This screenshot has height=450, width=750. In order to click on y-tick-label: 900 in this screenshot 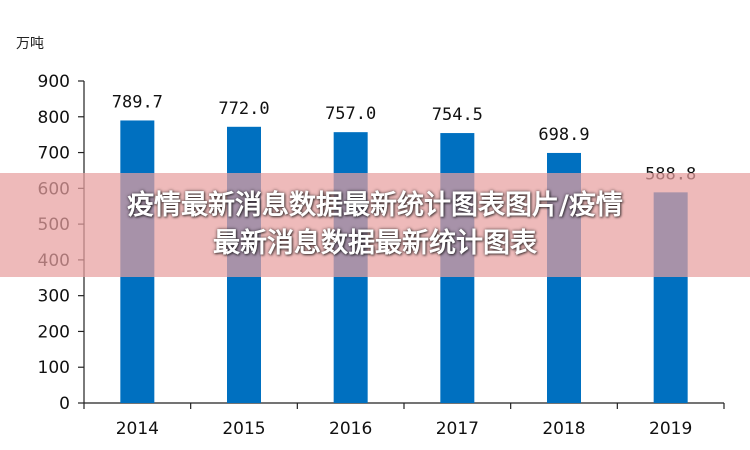, I will do `click(54, 82)`.